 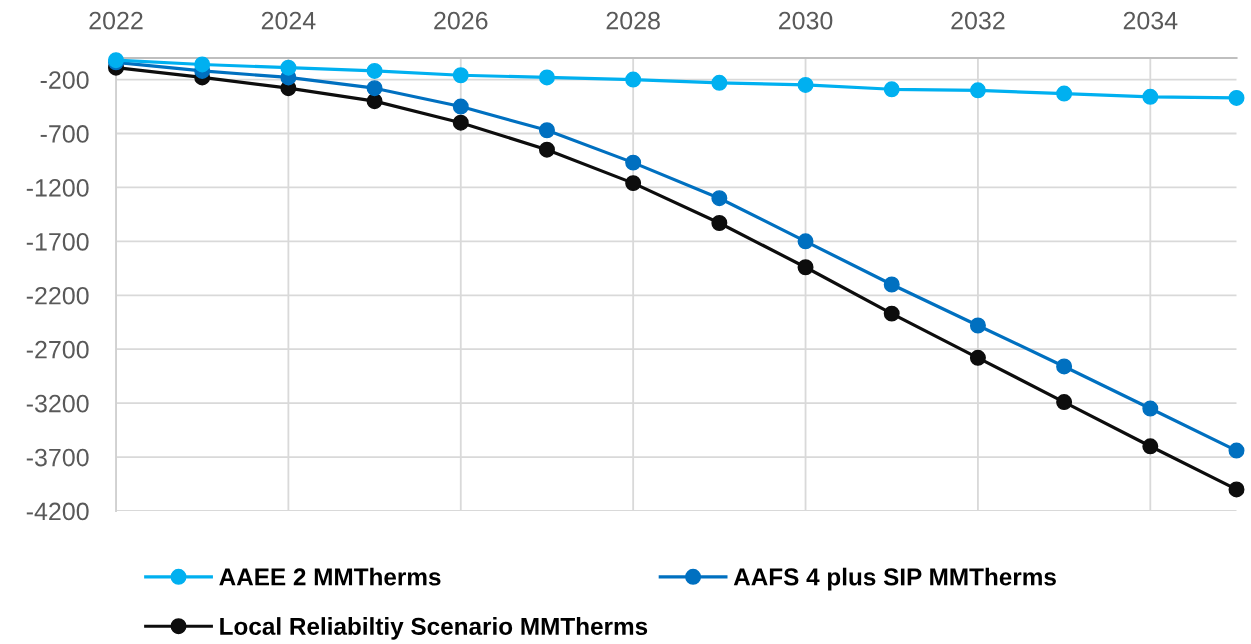 What do you see at coordinates (64, 134) in the screenshot?
I see `y-tick-label: -700` at bounding box center [64, 134].